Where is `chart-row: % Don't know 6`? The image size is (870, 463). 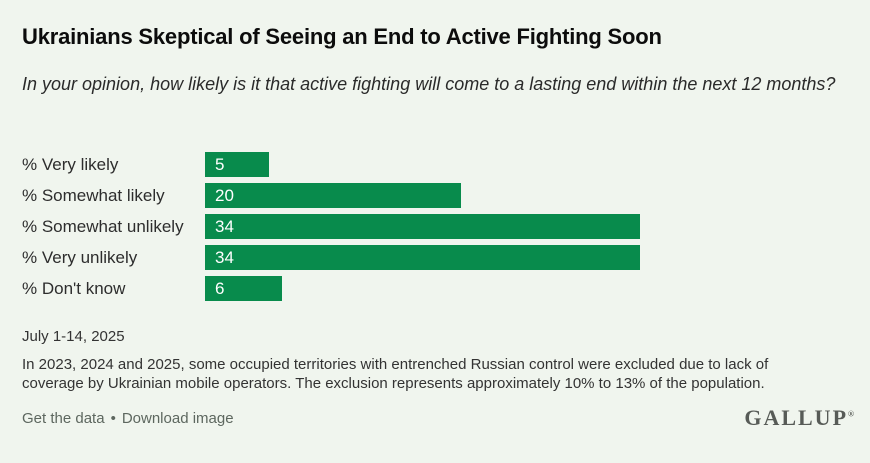 chart-row: % Don't know 6 is located at coordinates (331, 288).